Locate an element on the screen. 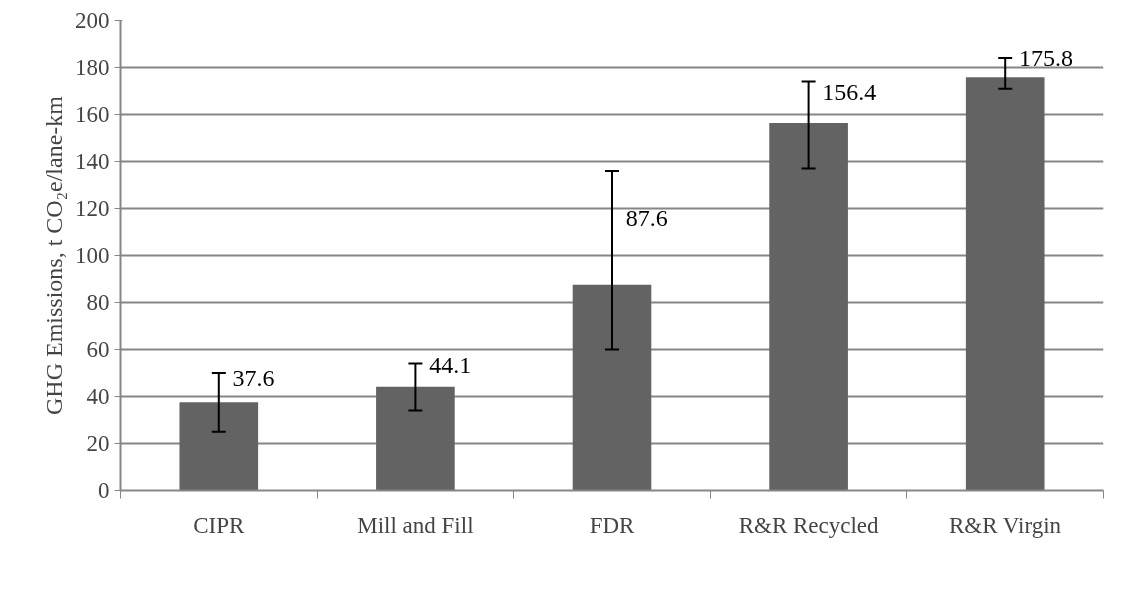 This screenshot has height=590, width=1128. y-tick-label: 60 is located at coordinates (98, 349).